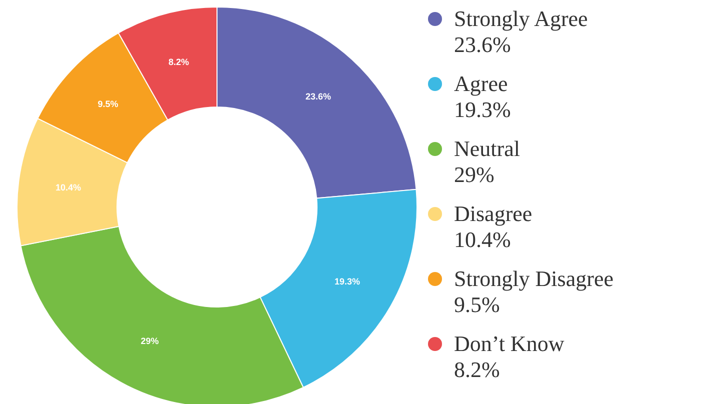 The image size is (711, 404). I want to click on text: 10.4%, so click(482, 239).